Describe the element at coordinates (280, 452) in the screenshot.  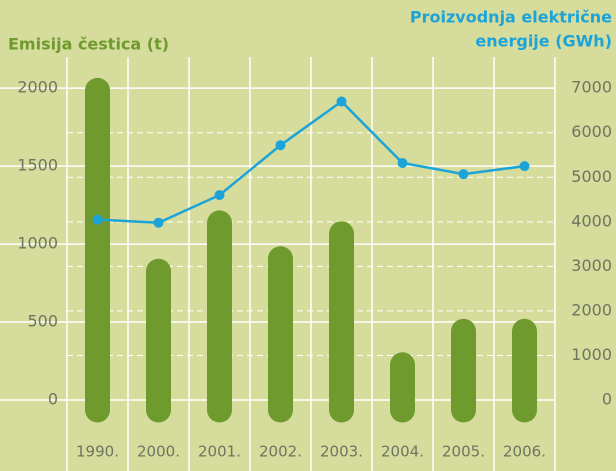
I see `x-tick-label: 2002.` at that location.